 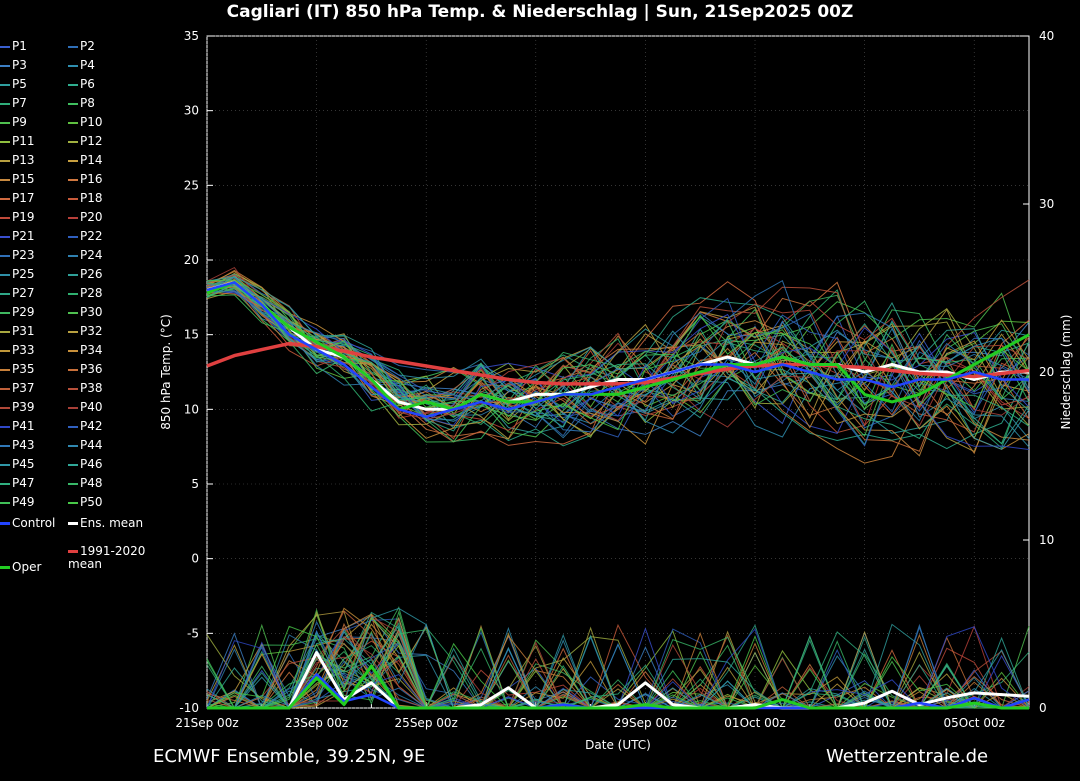 What do you see at coordinates (23, 350) in the screenshot?
I see `legend-label: P33` at bounding box center [23, 350].